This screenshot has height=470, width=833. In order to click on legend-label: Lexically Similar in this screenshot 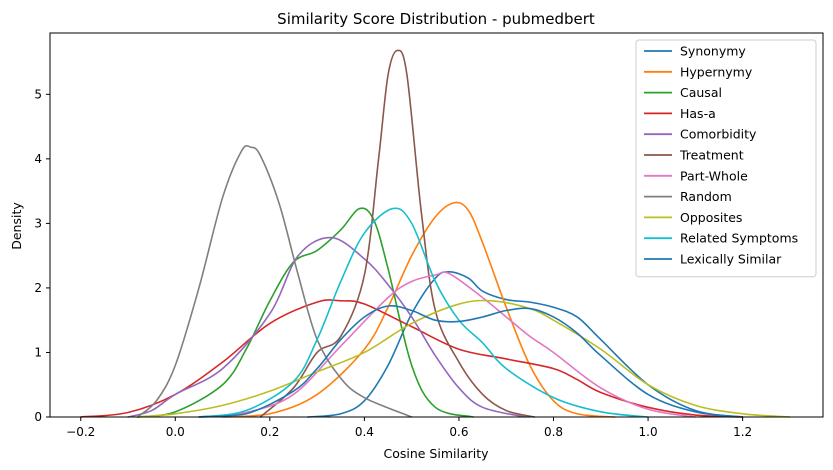, I will do `click(731, 259)`.